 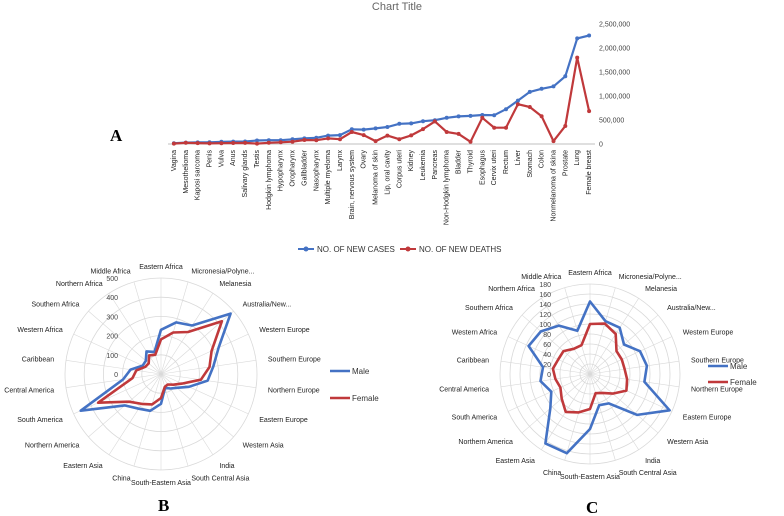 What do you see at coordinates (435, 165) in the screenshot?
I see `x-tick-label: Pancreas` at bounding box center [435, 165].